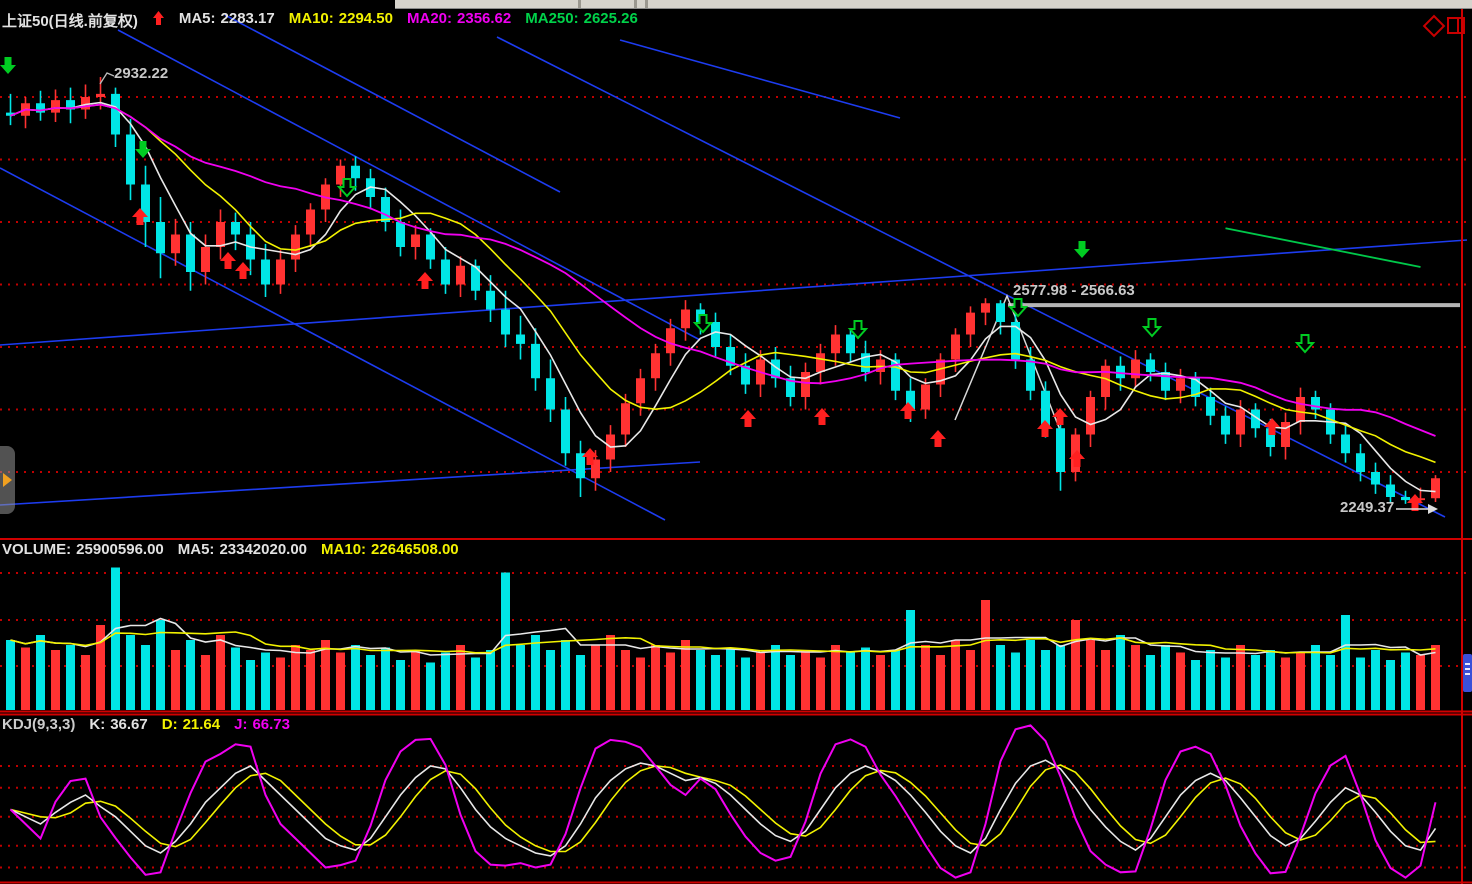  I want to click on expand-arrow-icon, so click(7, 480).